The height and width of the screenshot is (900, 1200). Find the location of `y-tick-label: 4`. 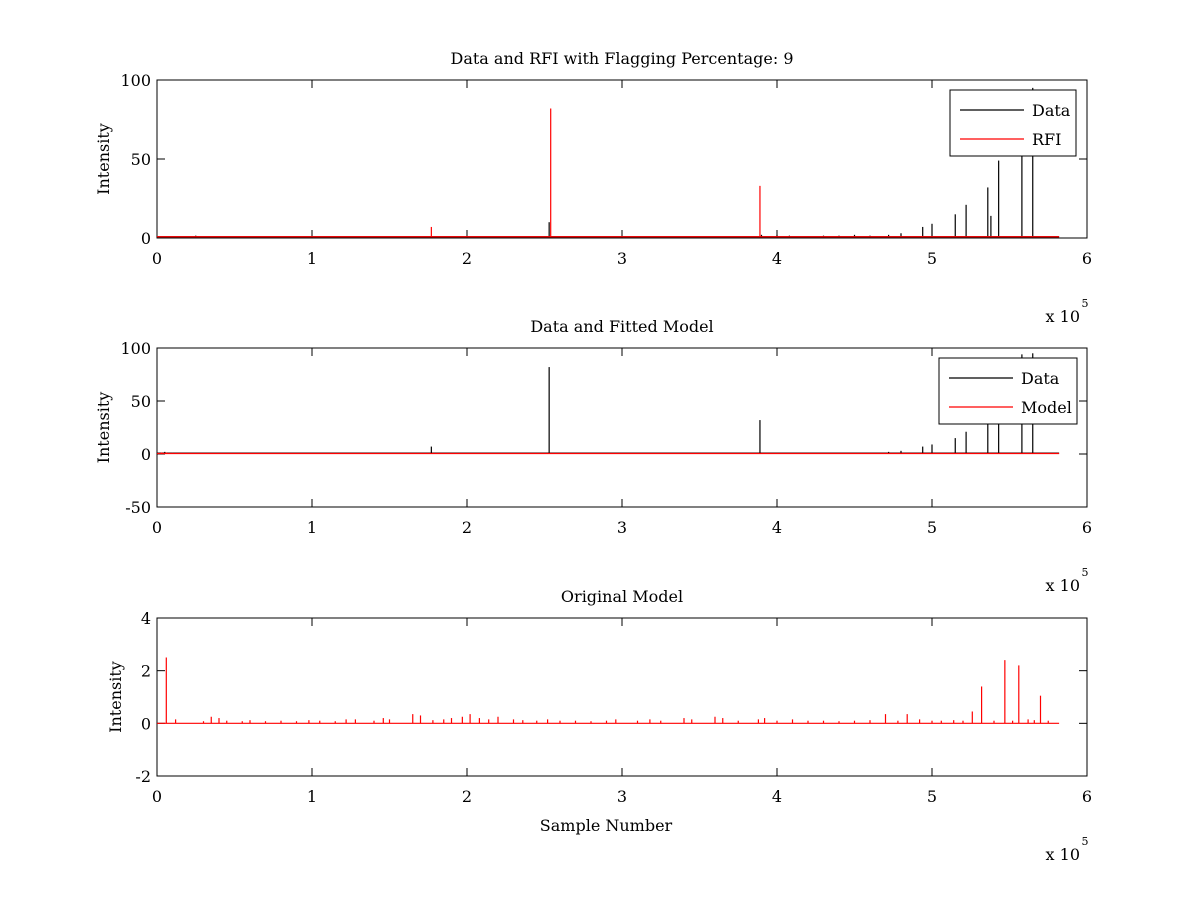

y-tick-label: 4 is located at coordinates (146, 618).